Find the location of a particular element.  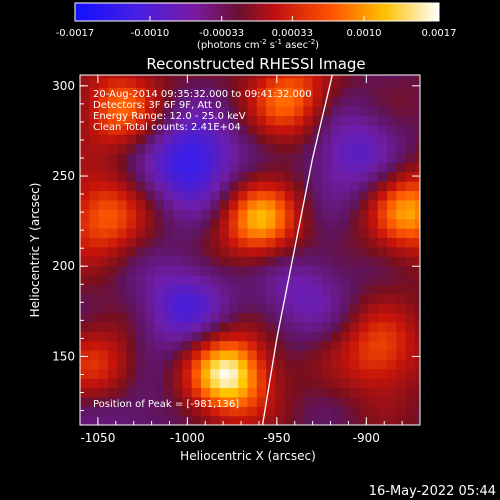

annotation-energy-range: Energy Range: 12.0 - 25.0 keV is located at coordinates (169, 116).